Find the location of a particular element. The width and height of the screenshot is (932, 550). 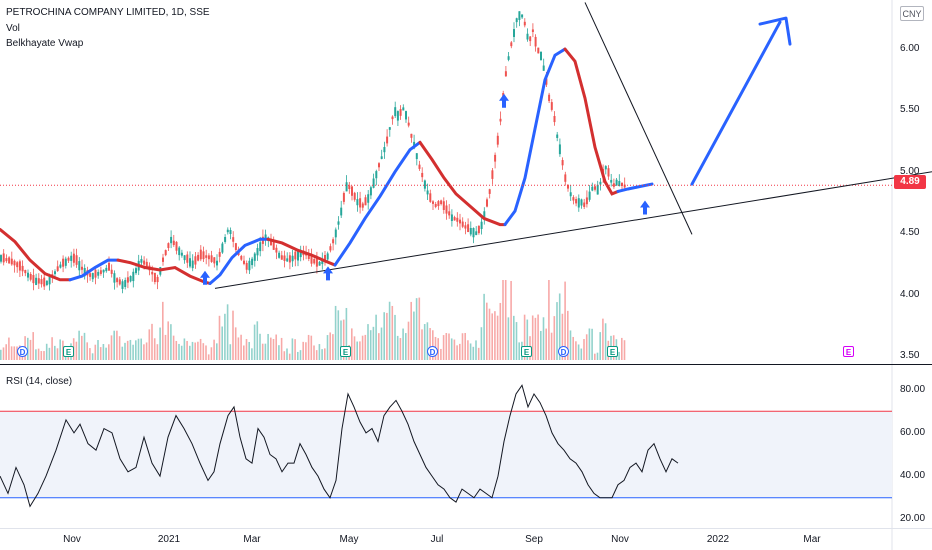

vol-indicator-label: Vol is located at coordinates (13, 28).